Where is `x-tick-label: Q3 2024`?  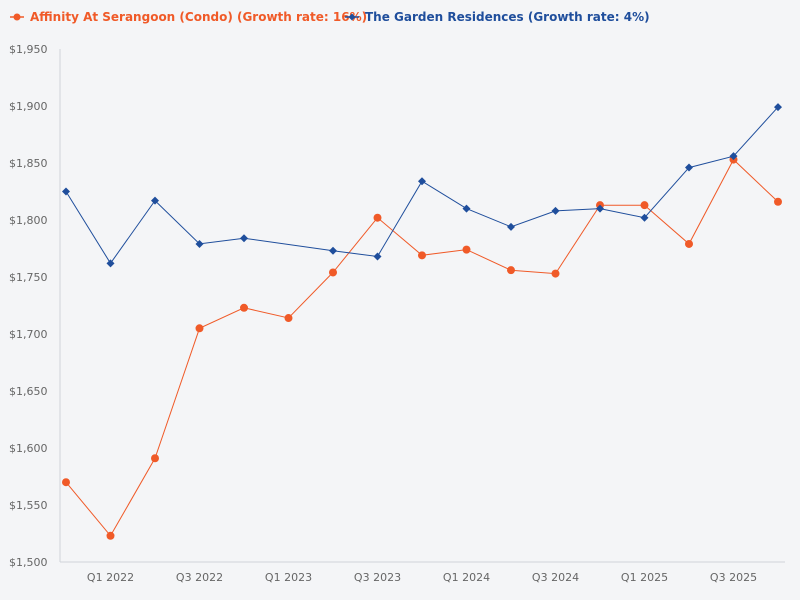
x-tick-label: Q3 2024 is located at coordinates (555, 577).